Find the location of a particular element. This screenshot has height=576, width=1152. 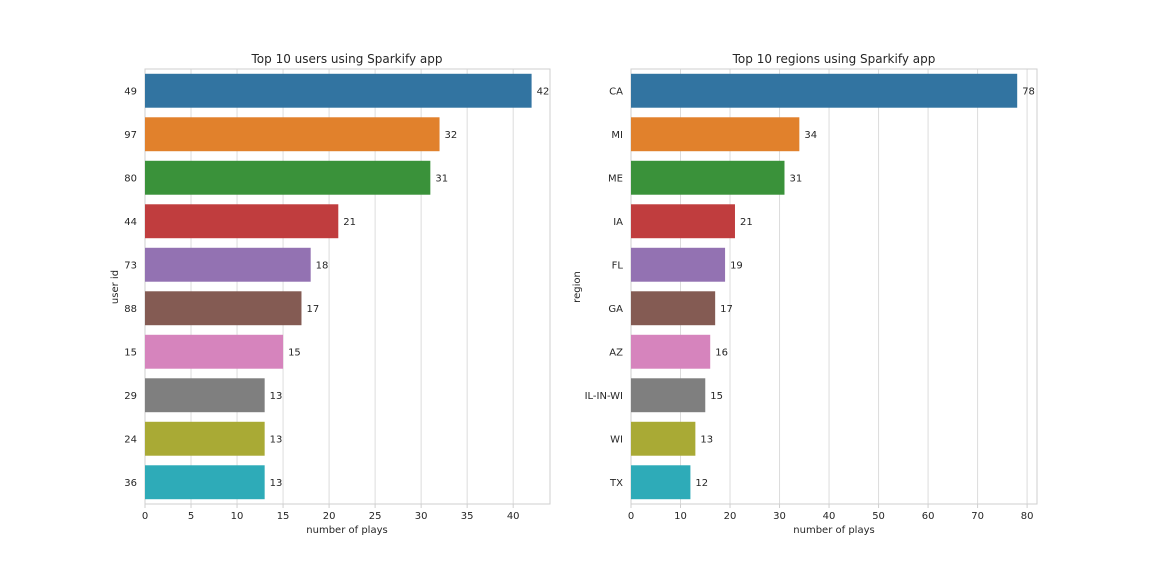

regions-bar-value-label: 34 is located at coordinates (810, 135).